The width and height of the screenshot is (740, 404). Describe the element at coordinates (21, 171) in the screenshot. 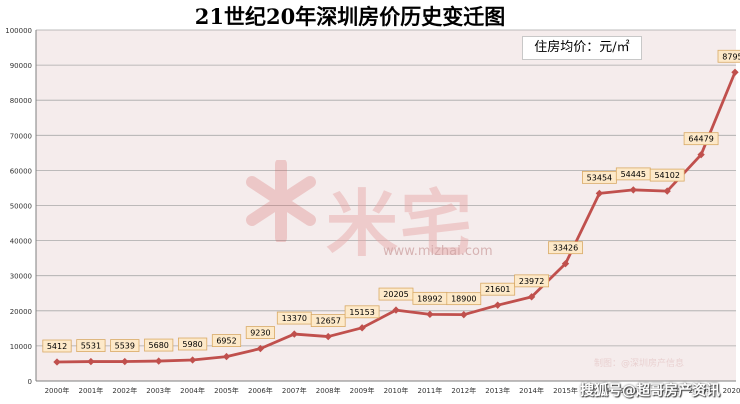

I see `y-tick-label: 60000` at that location.